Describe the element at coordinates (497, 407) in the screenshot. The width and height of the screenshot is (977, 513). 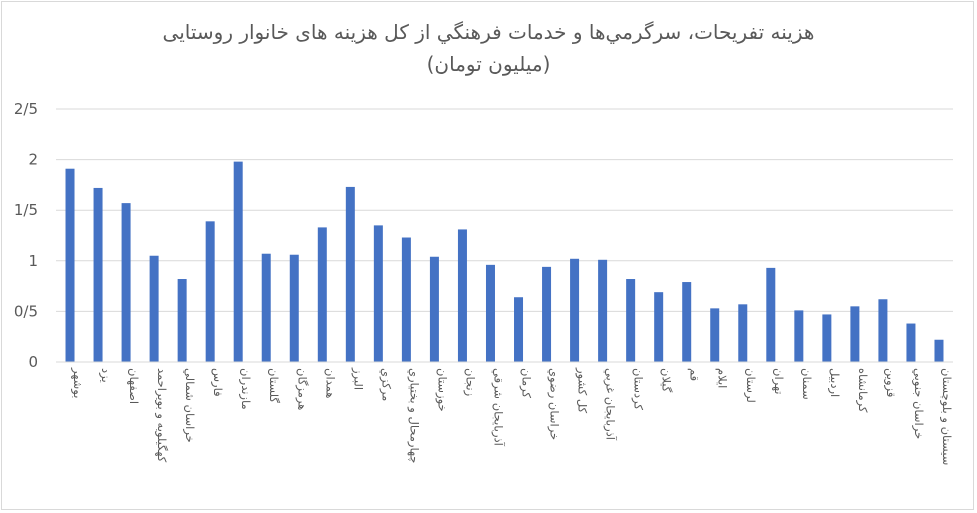
I see `x-category-label: آذربايجان شرقي` at that location.